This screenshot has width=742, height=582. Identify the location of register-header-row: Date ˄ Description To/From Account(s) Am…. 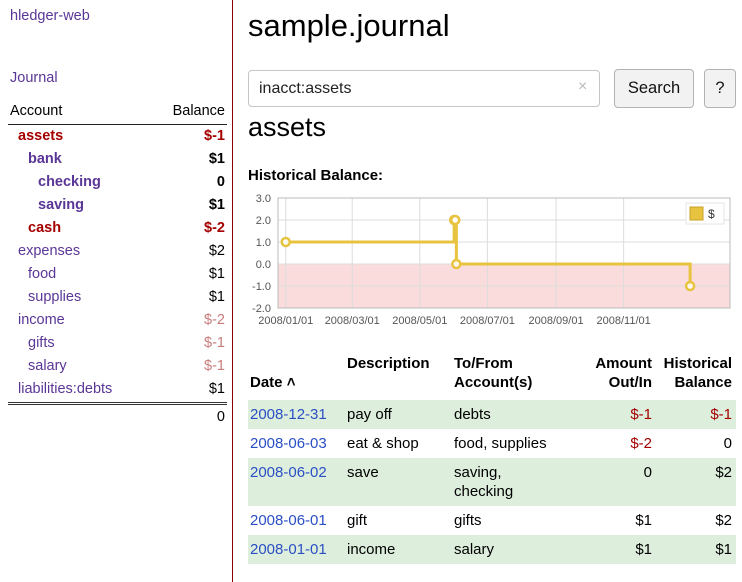
(492, 376).